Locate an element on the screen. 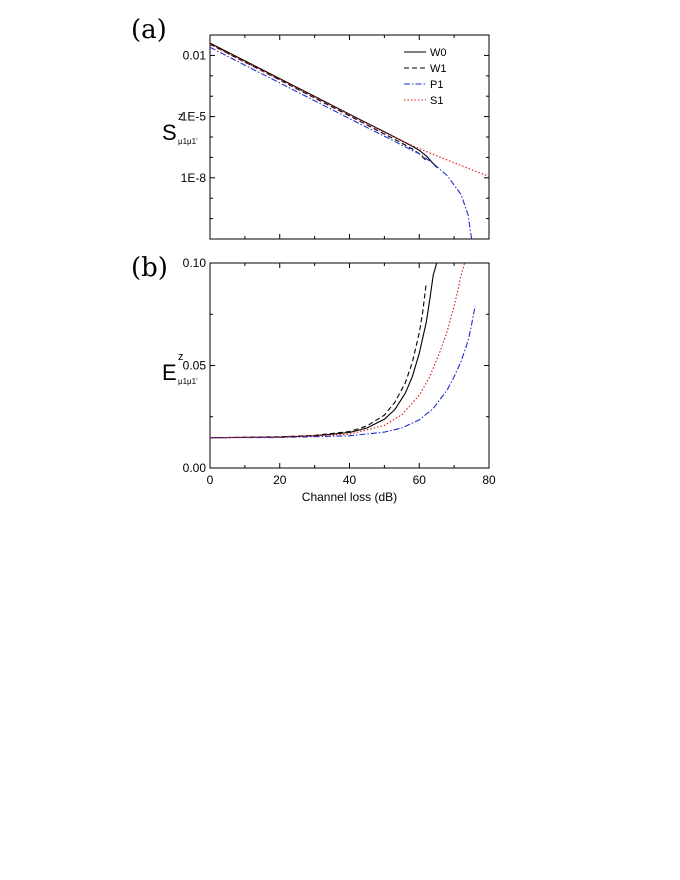  panel-b-series-w1 is located at coordinates (318, 361).